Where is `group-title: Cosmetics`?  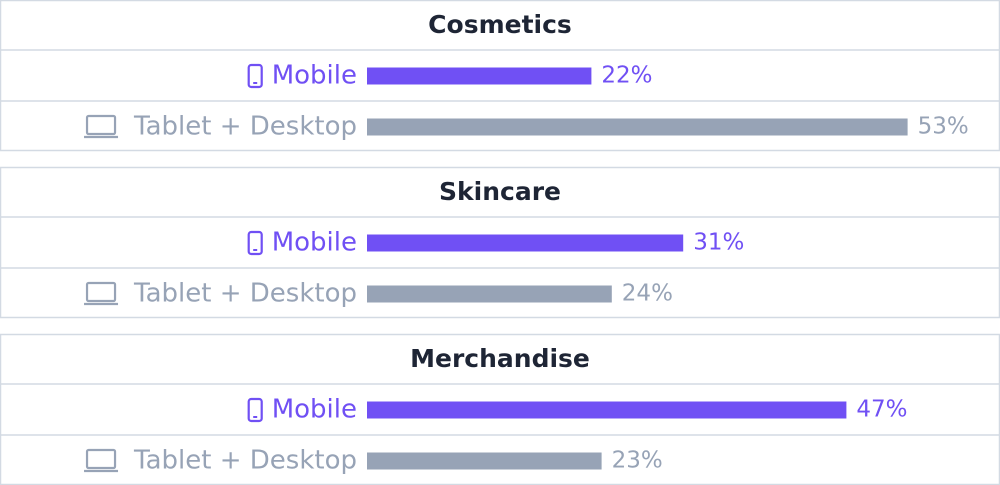 group-title: Cosmetics is located at coordinates (500, 24).